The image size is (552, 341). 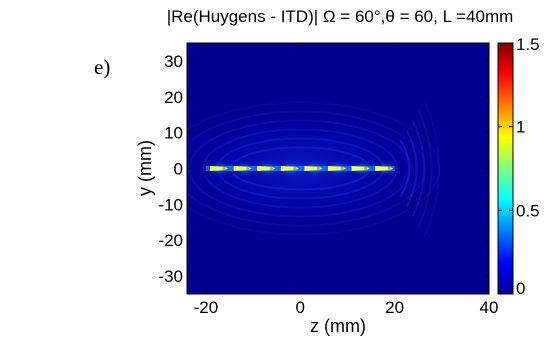 What do you see at coordinates (102, 67) in the screenshot?
I see `panel-label: e)` at bounding box center [102, 67].